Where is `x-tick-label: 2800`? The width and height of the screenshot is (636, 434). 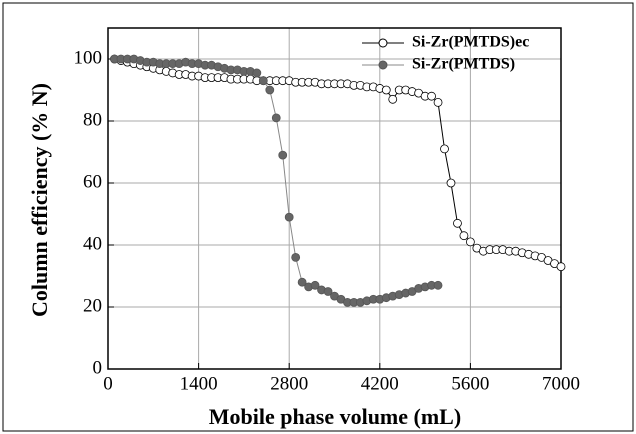 x-tick-label: 2800 is located at coordinates (289, 383).